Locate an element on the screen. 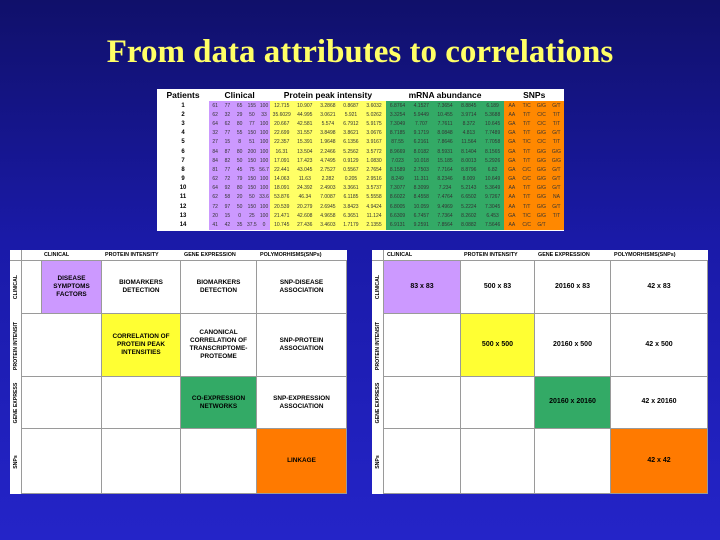 The height and width of the screenshot is (540, 720). protein-value: 1.9648 is located at coordinates (328, 142).